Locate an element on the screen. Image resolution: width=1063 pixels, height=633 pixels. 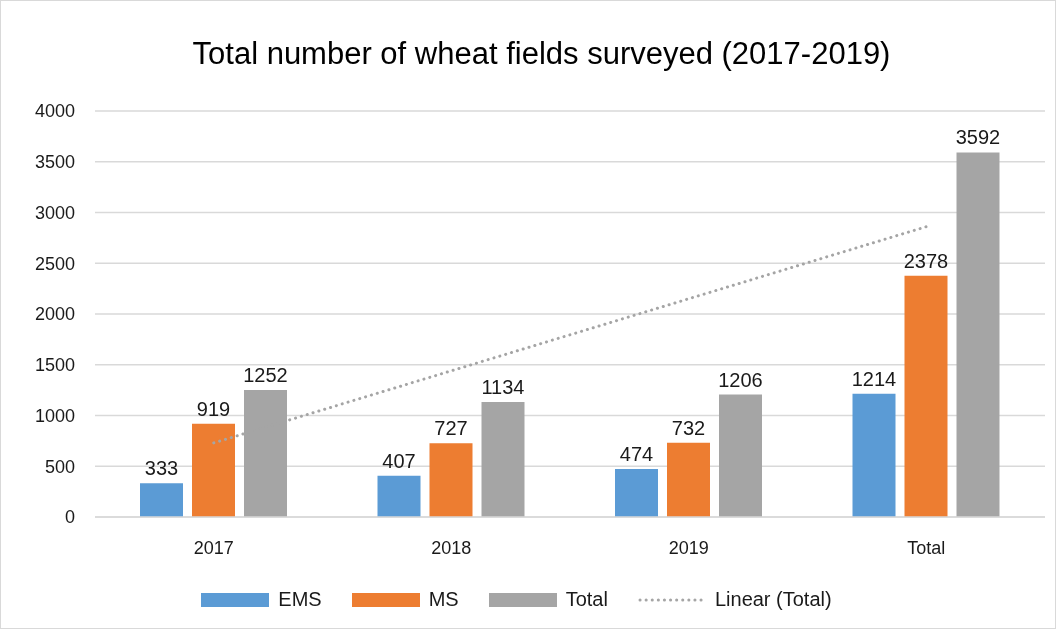
y-tick-label: 4000 is located at coordinates (54, 111).